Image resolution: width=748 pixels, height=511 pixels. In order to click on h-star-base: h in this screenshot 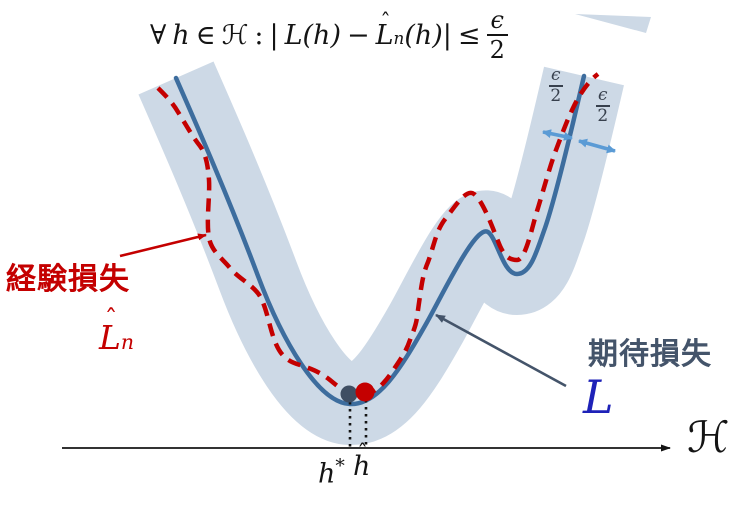, I will do `click(327, 474)`.